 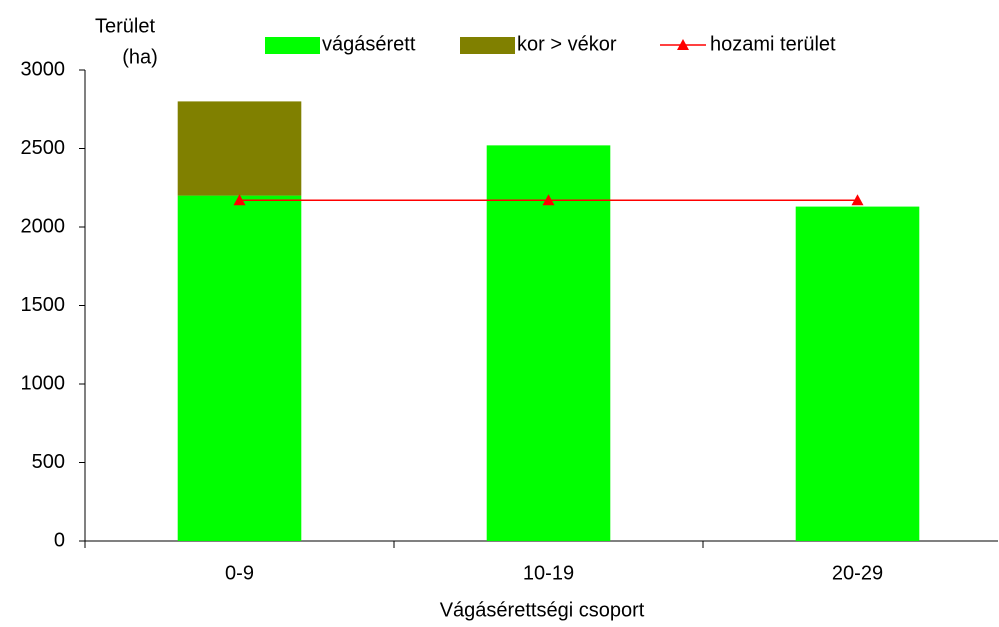 I want to click on y-axis-label: (ha), so click(x=140, y=57).